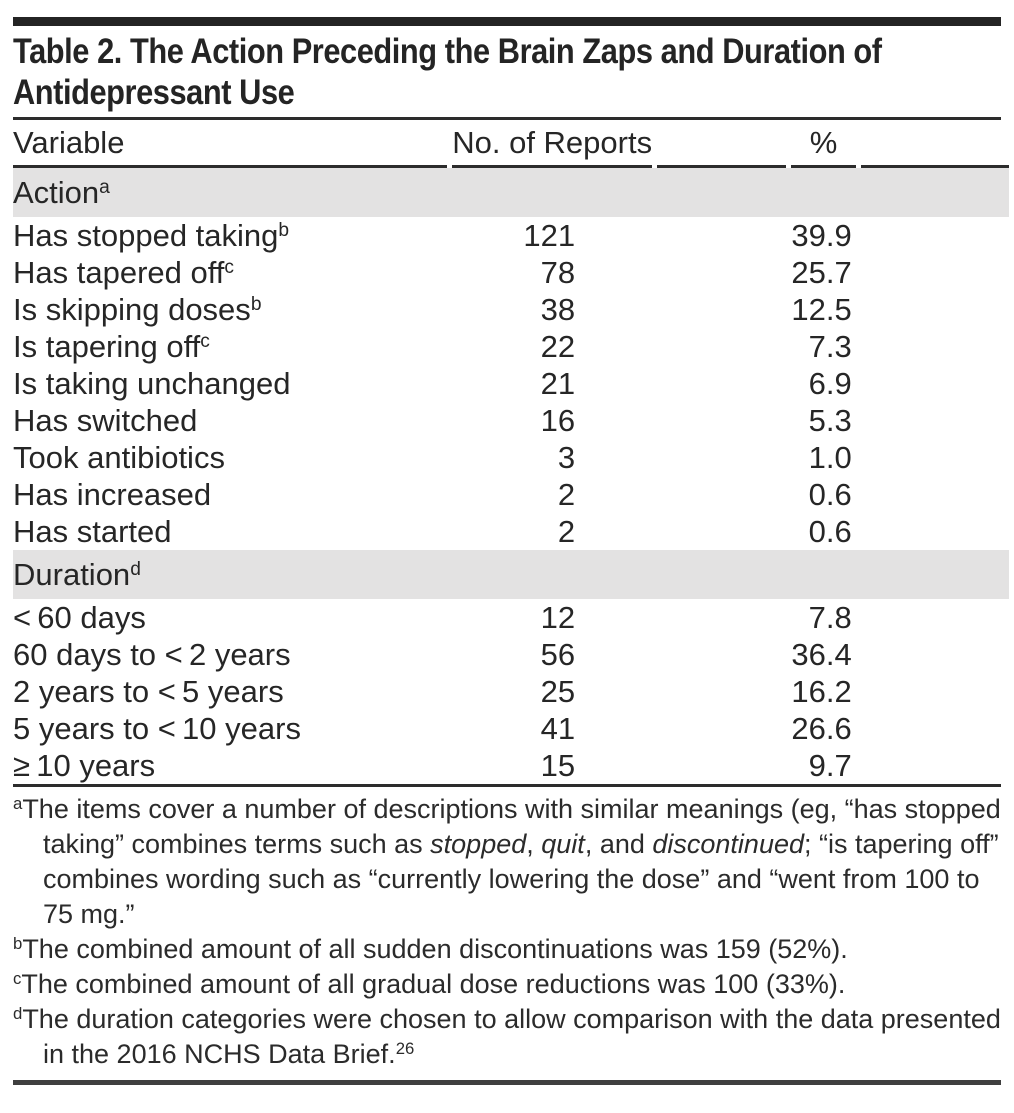 The width and height of the screenshot is (1014, 1113). What do you see at coordinates (552, 144) in the screenshot?
I see `col-header-reports: No. of Reports` at bounding box center [552, 144].